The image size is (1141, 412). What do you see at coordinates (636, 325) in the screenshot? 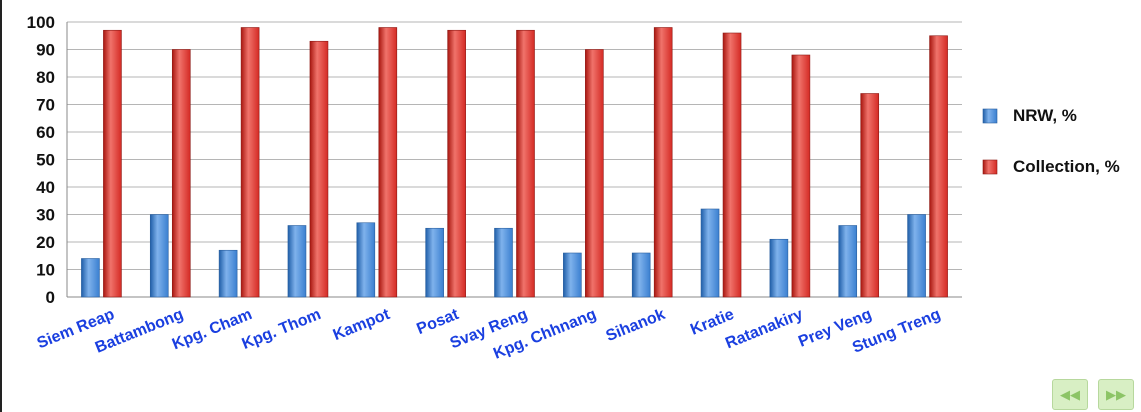
I see `x-tick-label: Sihanok` at bounding box center [636, 325].